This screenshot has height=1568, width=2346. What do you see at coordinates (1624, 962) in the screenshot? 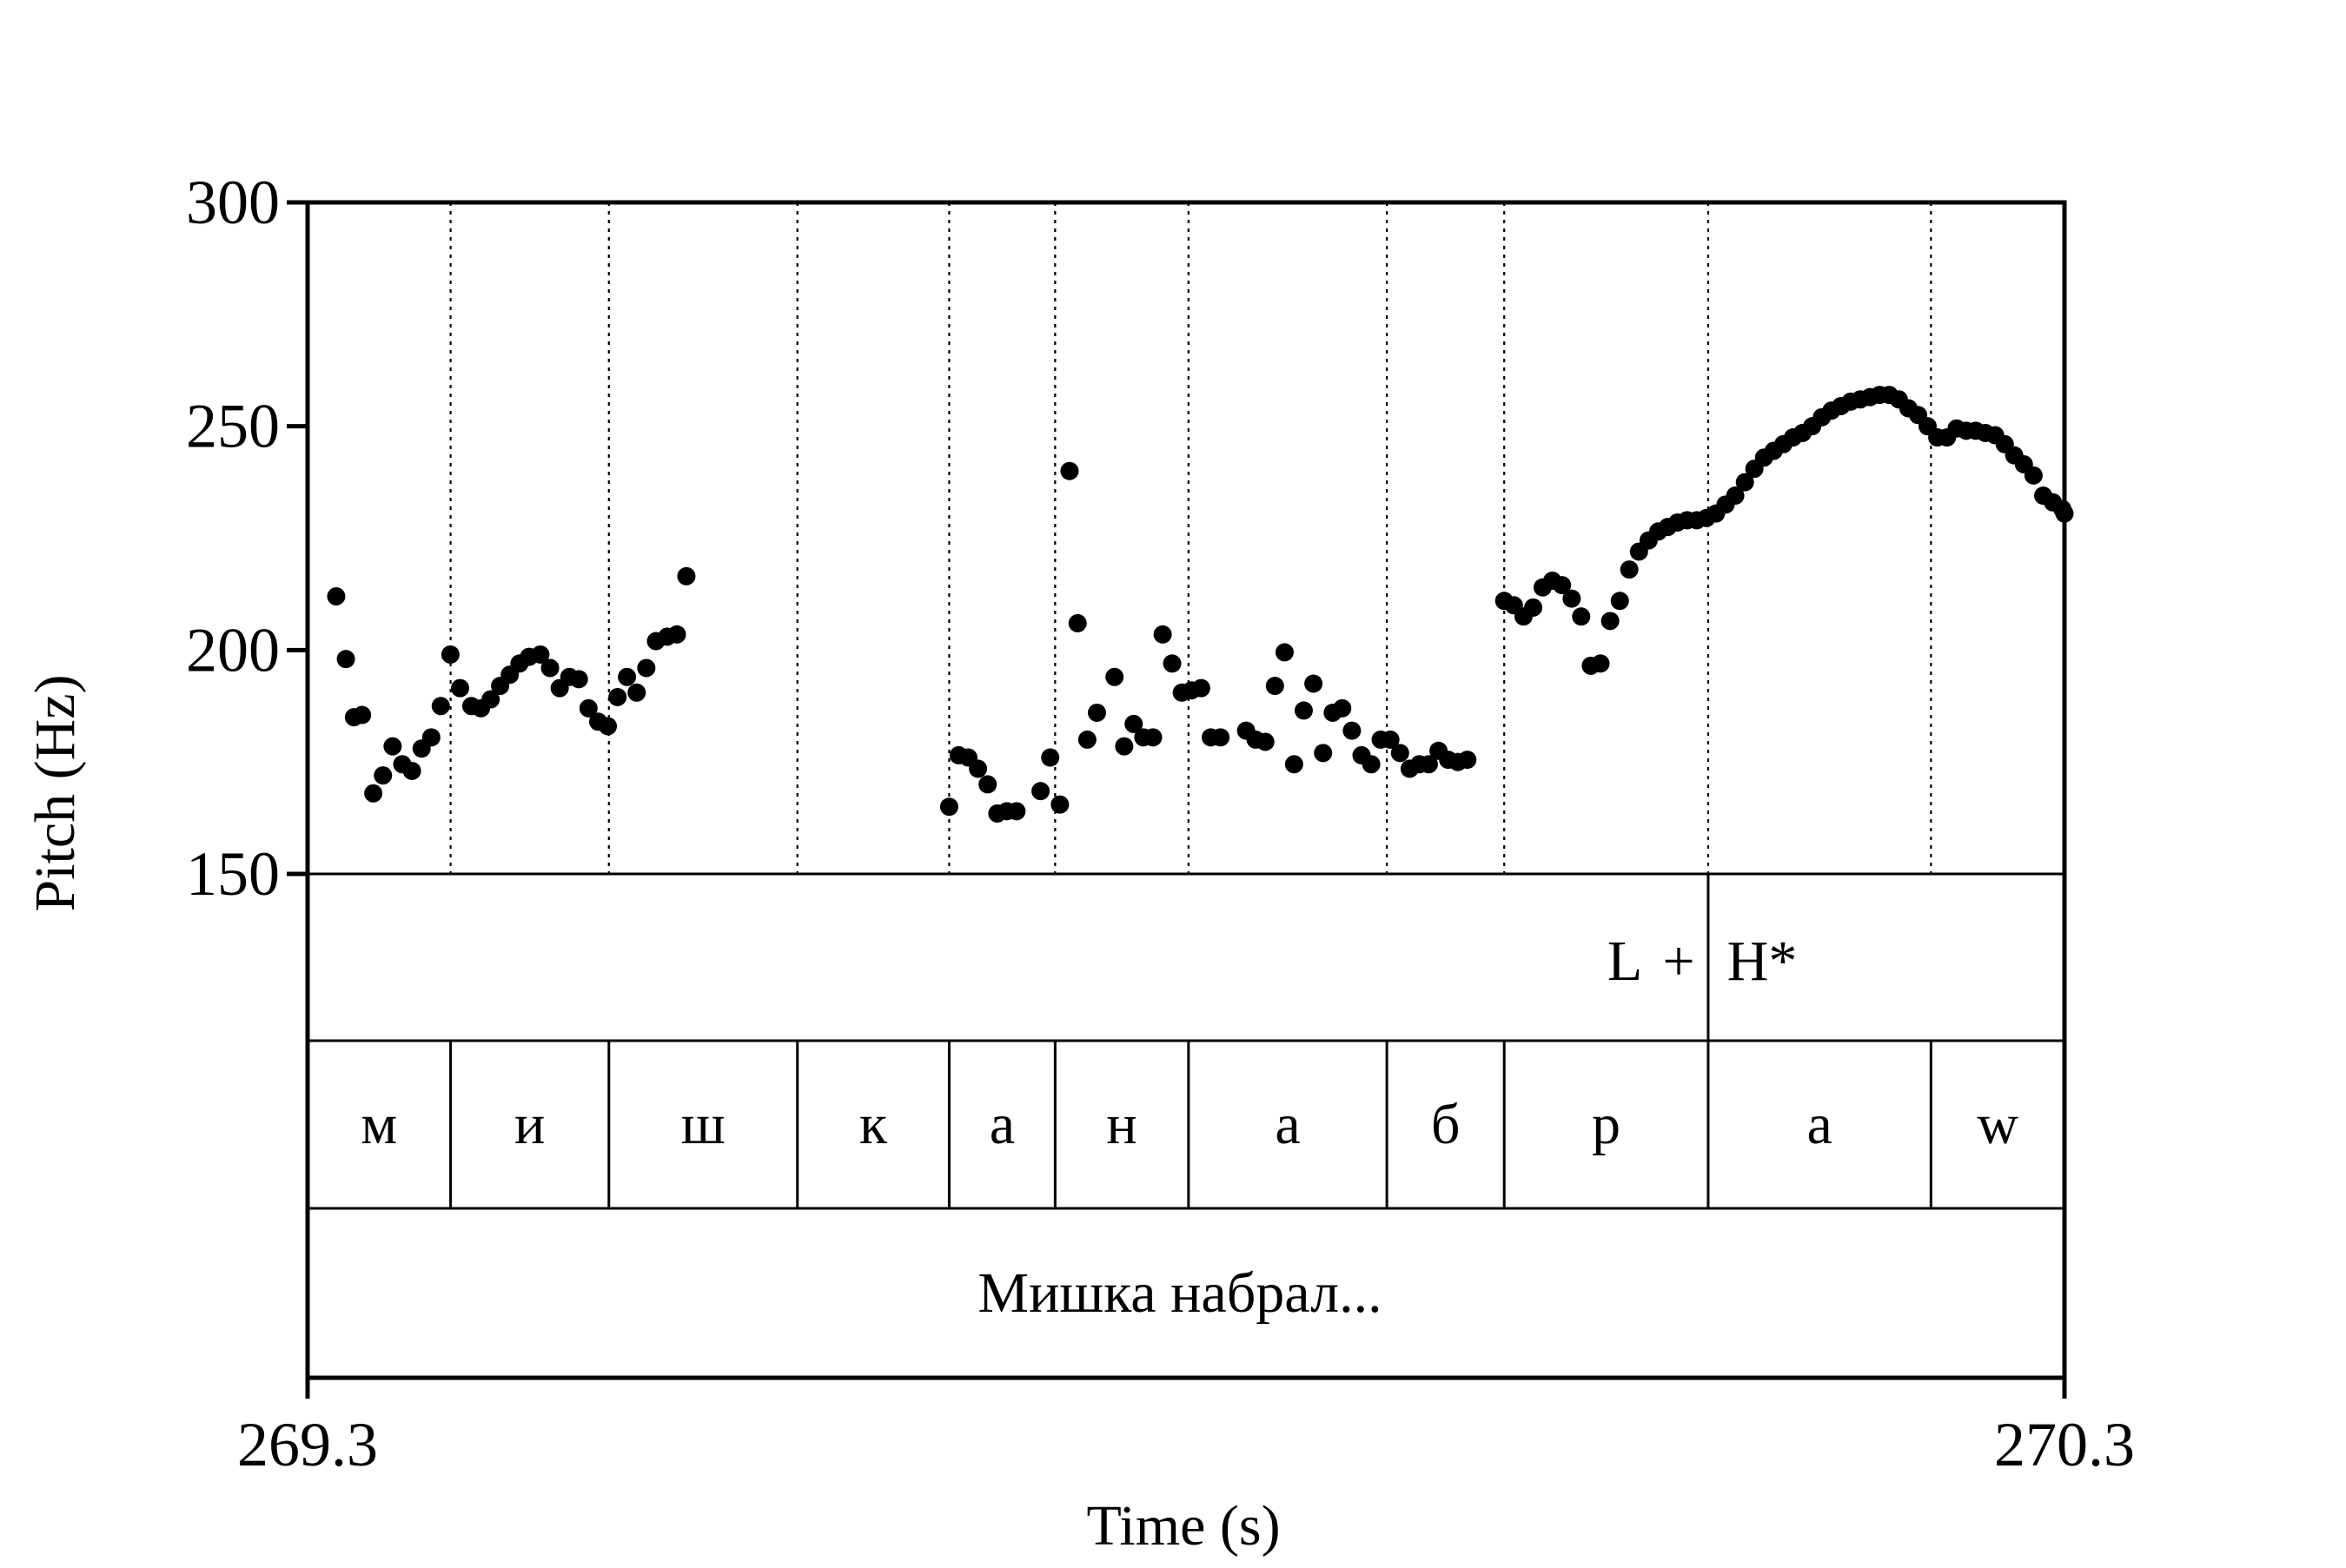
I see `tone-label-l: L` at bounding box center [1624, 962].